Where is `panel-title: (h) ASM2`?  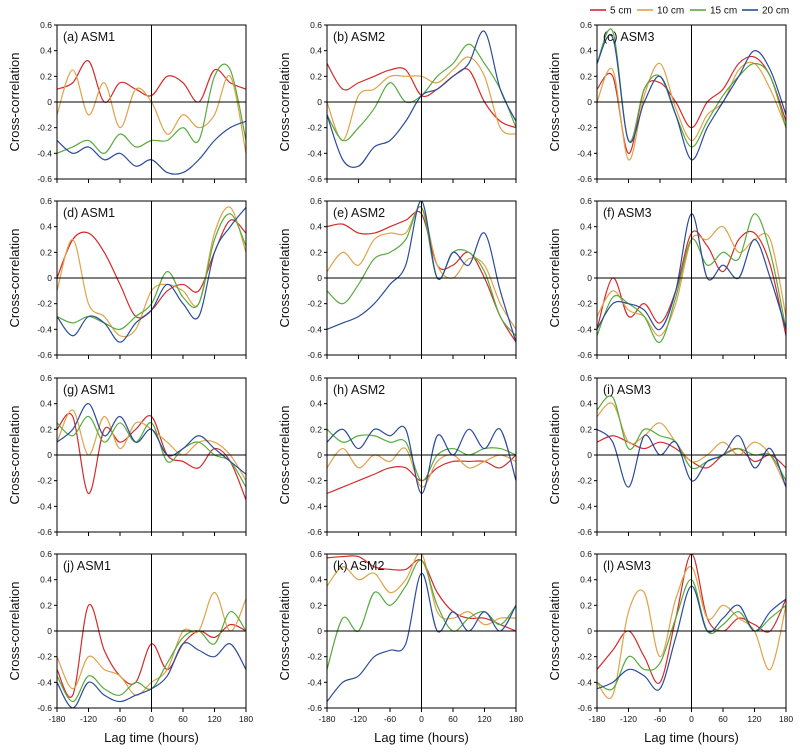
panel-title: (h) ASM2 is located at coordinates (359, 390).